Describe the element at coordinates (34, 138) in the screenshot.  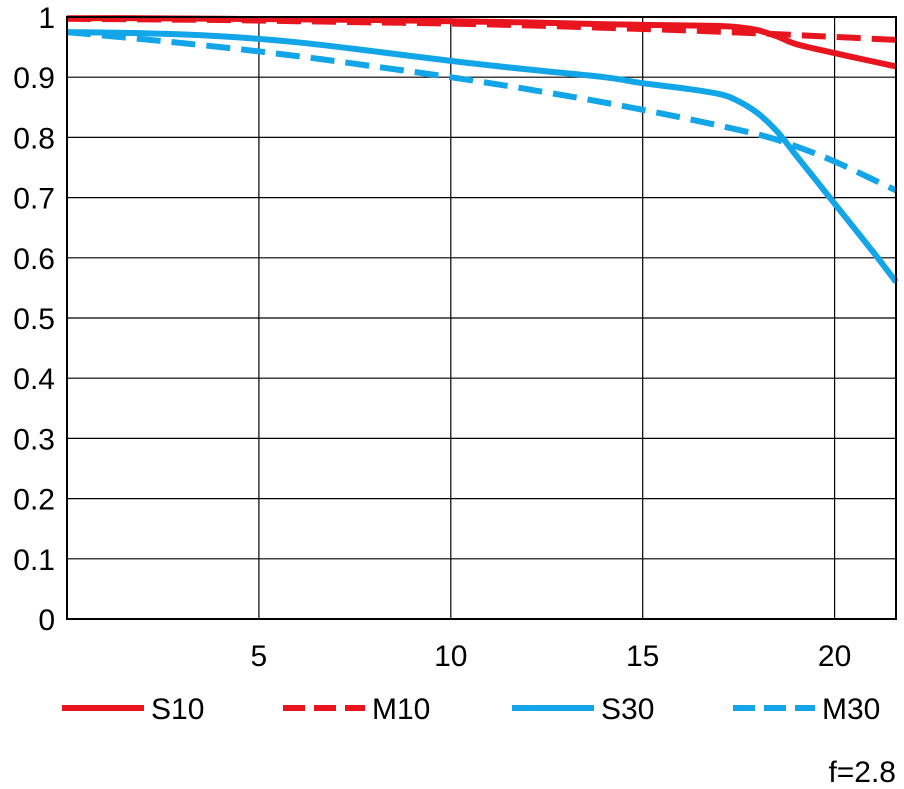
I see `y-tick-label: 0.8` at that location.